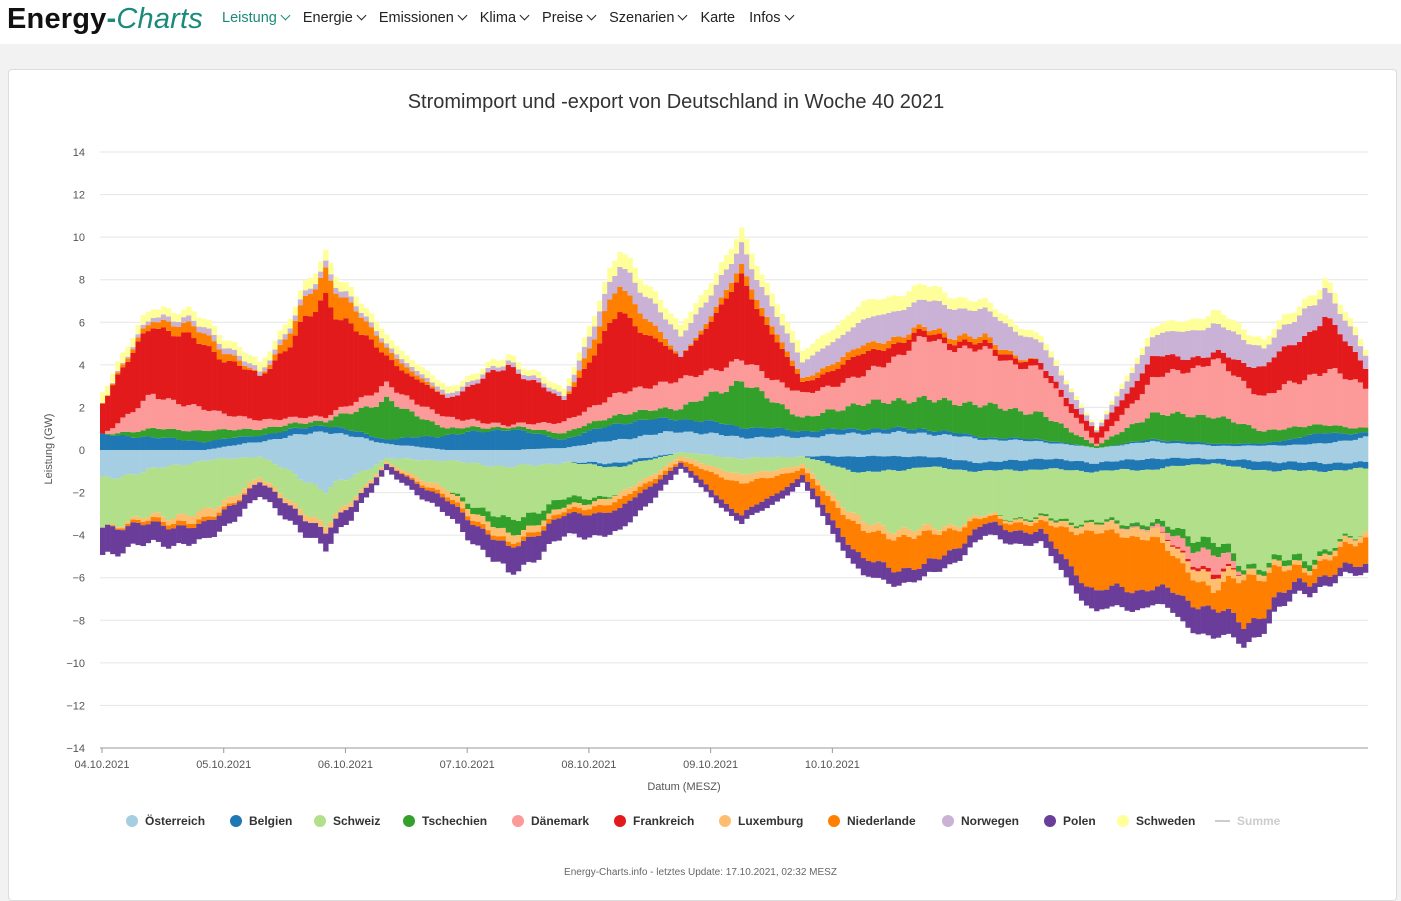 The image size is (1401, 901). I want to click on legend-item-schweiz: Schweiz, so click(347, 821).